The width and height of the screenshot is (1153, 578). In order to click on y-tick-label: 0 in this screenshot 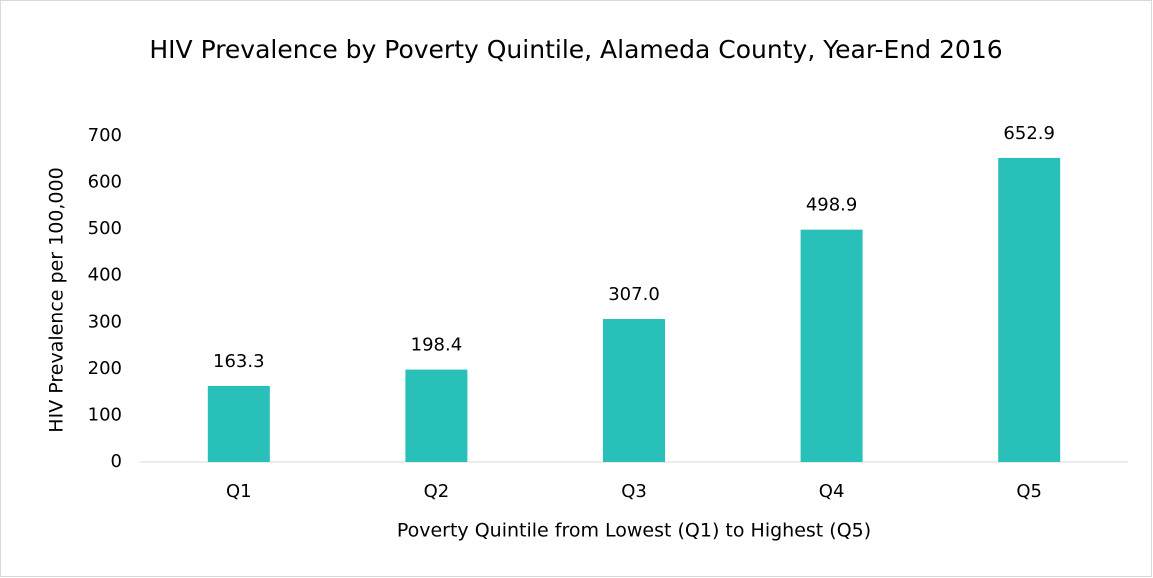, I will do `click(116, 461)`.